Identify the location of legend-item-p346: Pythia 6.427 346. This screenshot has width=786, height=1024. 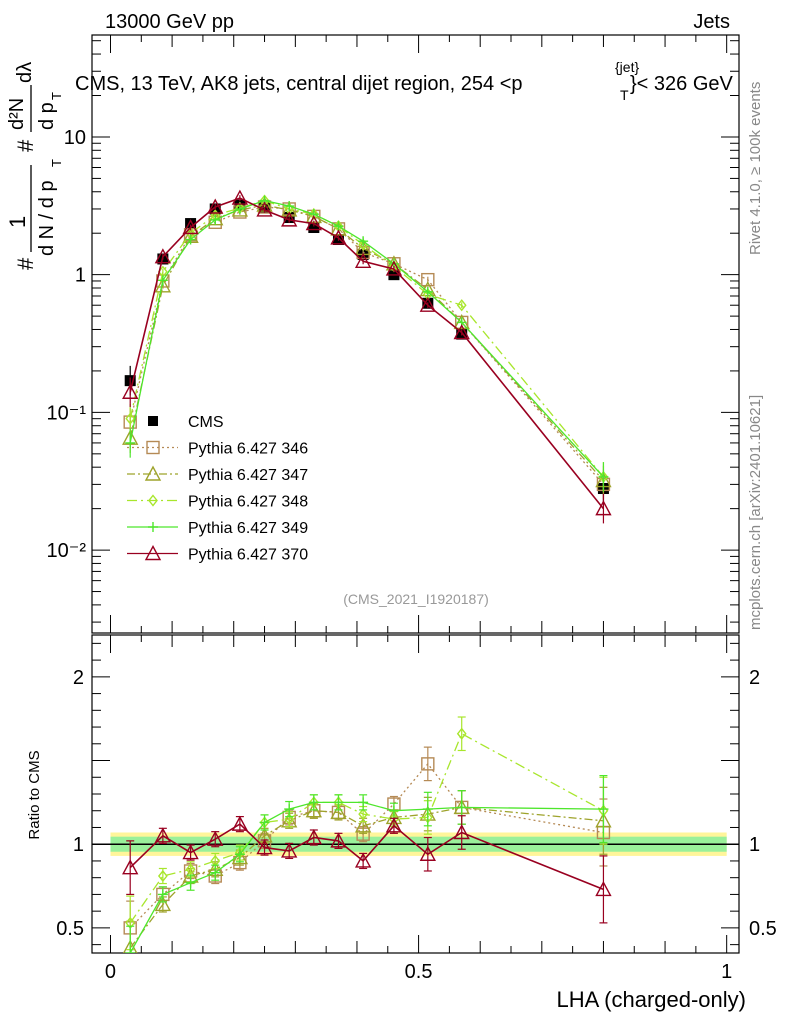
(217, 449).